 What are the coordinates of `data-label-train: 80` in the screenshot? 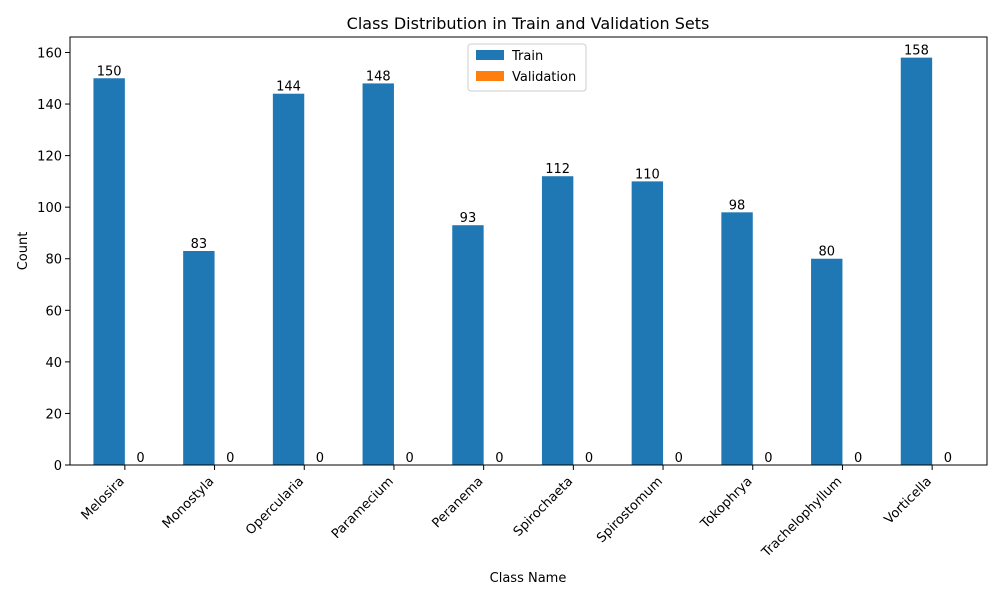 It's located at (826, 252).